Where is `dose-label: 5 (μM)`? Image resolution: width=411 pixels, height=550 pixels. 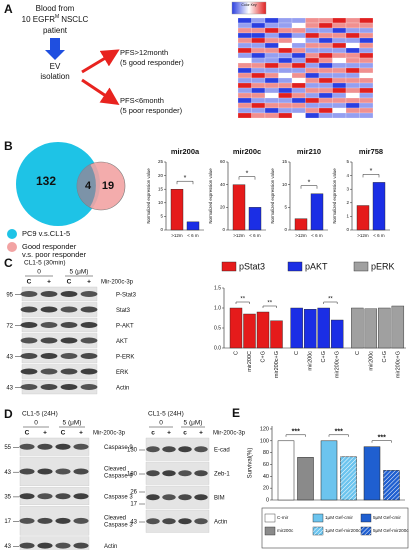
dose-label: 5 (μM) is located at coordinates (193, 423).